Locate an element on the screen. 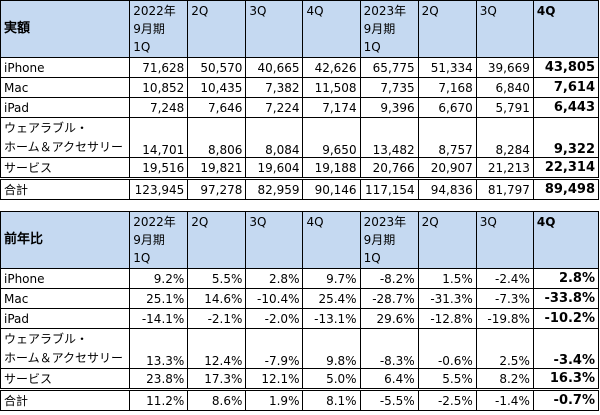 This screenshot has height=415, width=600. table-cell: 123,945 is located at coordinates (159, 188).